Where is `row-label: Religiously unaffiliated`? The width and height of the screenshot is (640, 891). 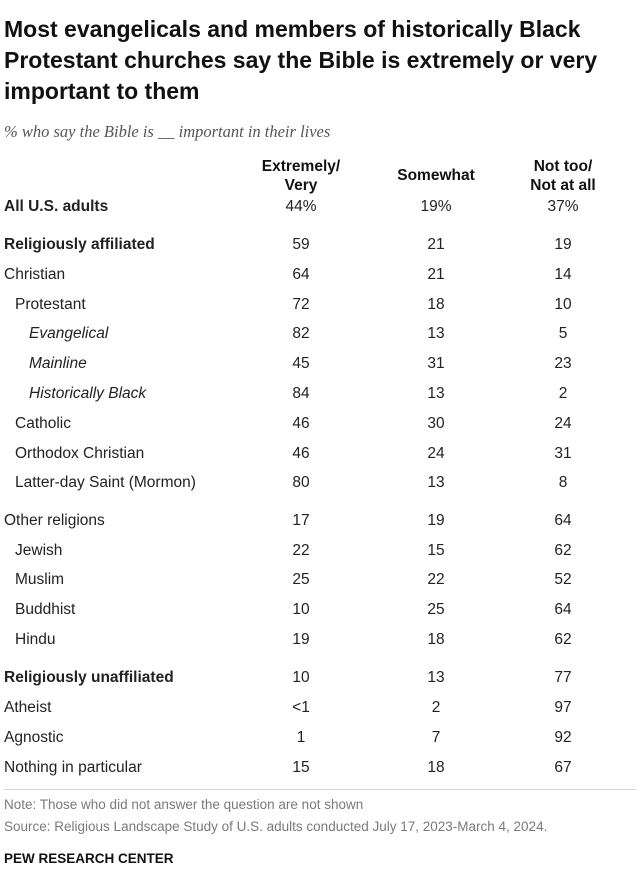
row-label: Religiously unaffiliated is located at coordinates (89, 677).